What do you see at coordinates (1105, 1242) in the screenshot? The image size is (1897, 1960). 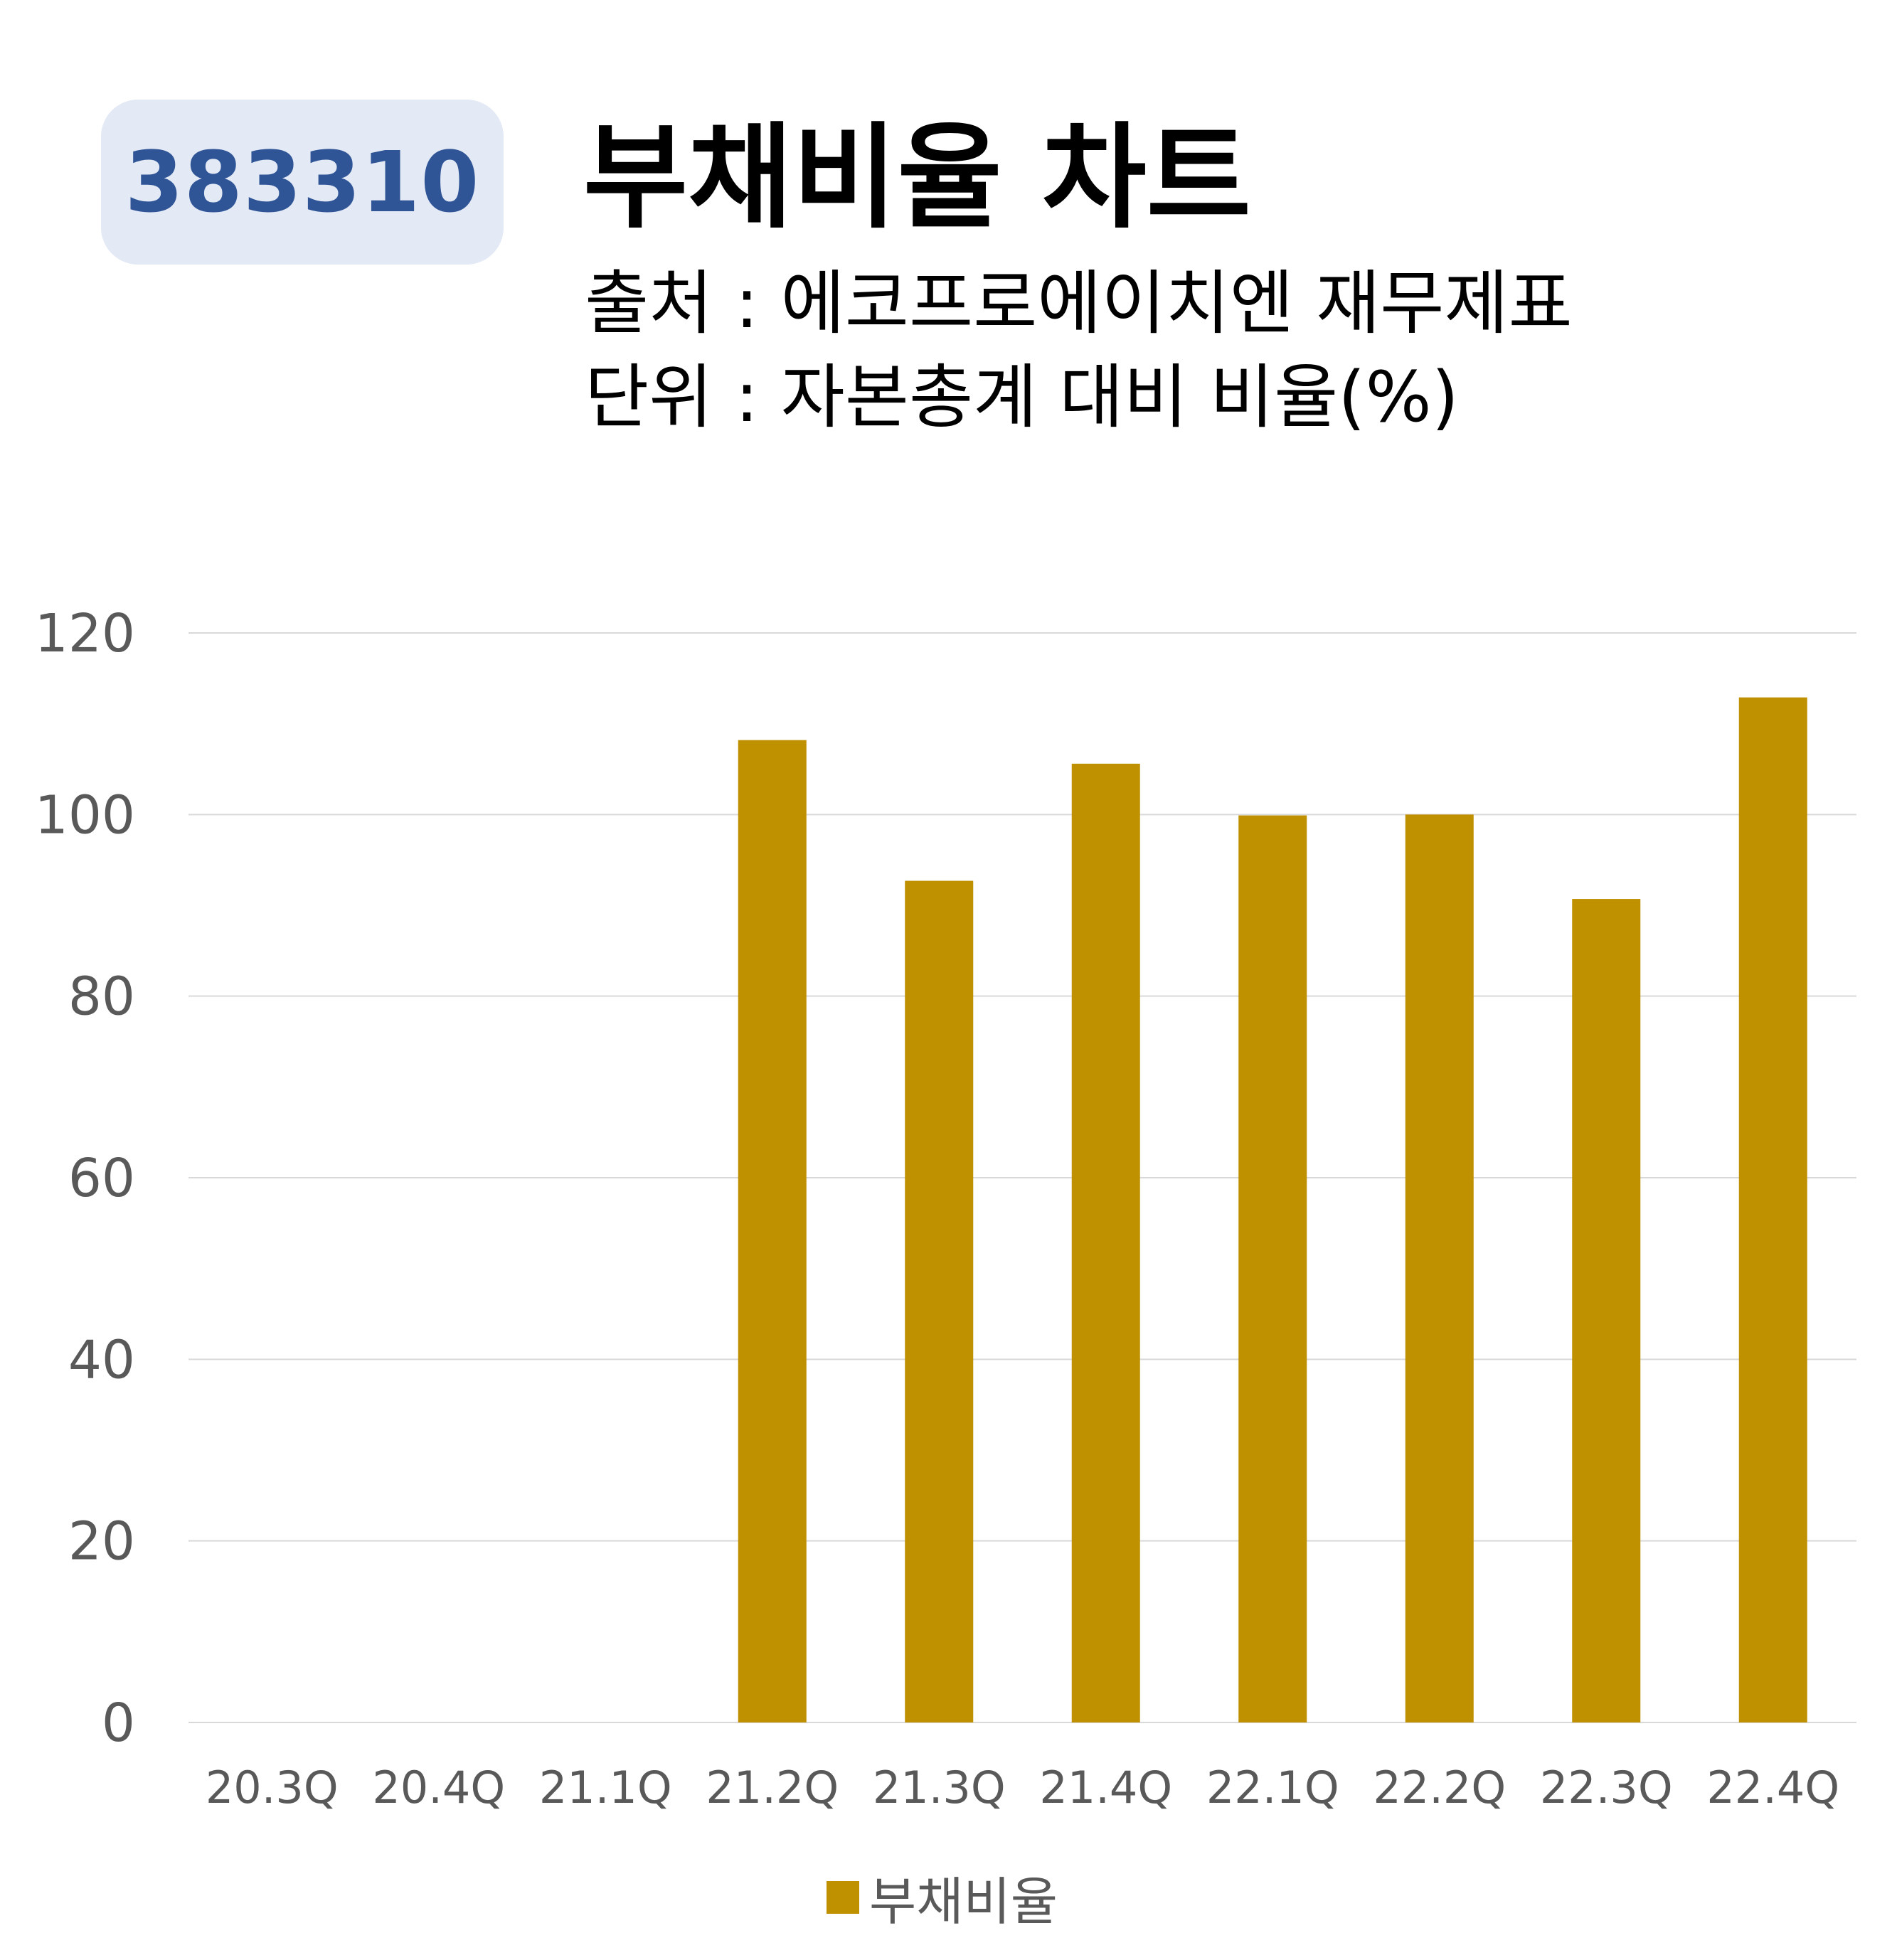 I see `bar-21.4Q` at bounding box center [1105, 1242].